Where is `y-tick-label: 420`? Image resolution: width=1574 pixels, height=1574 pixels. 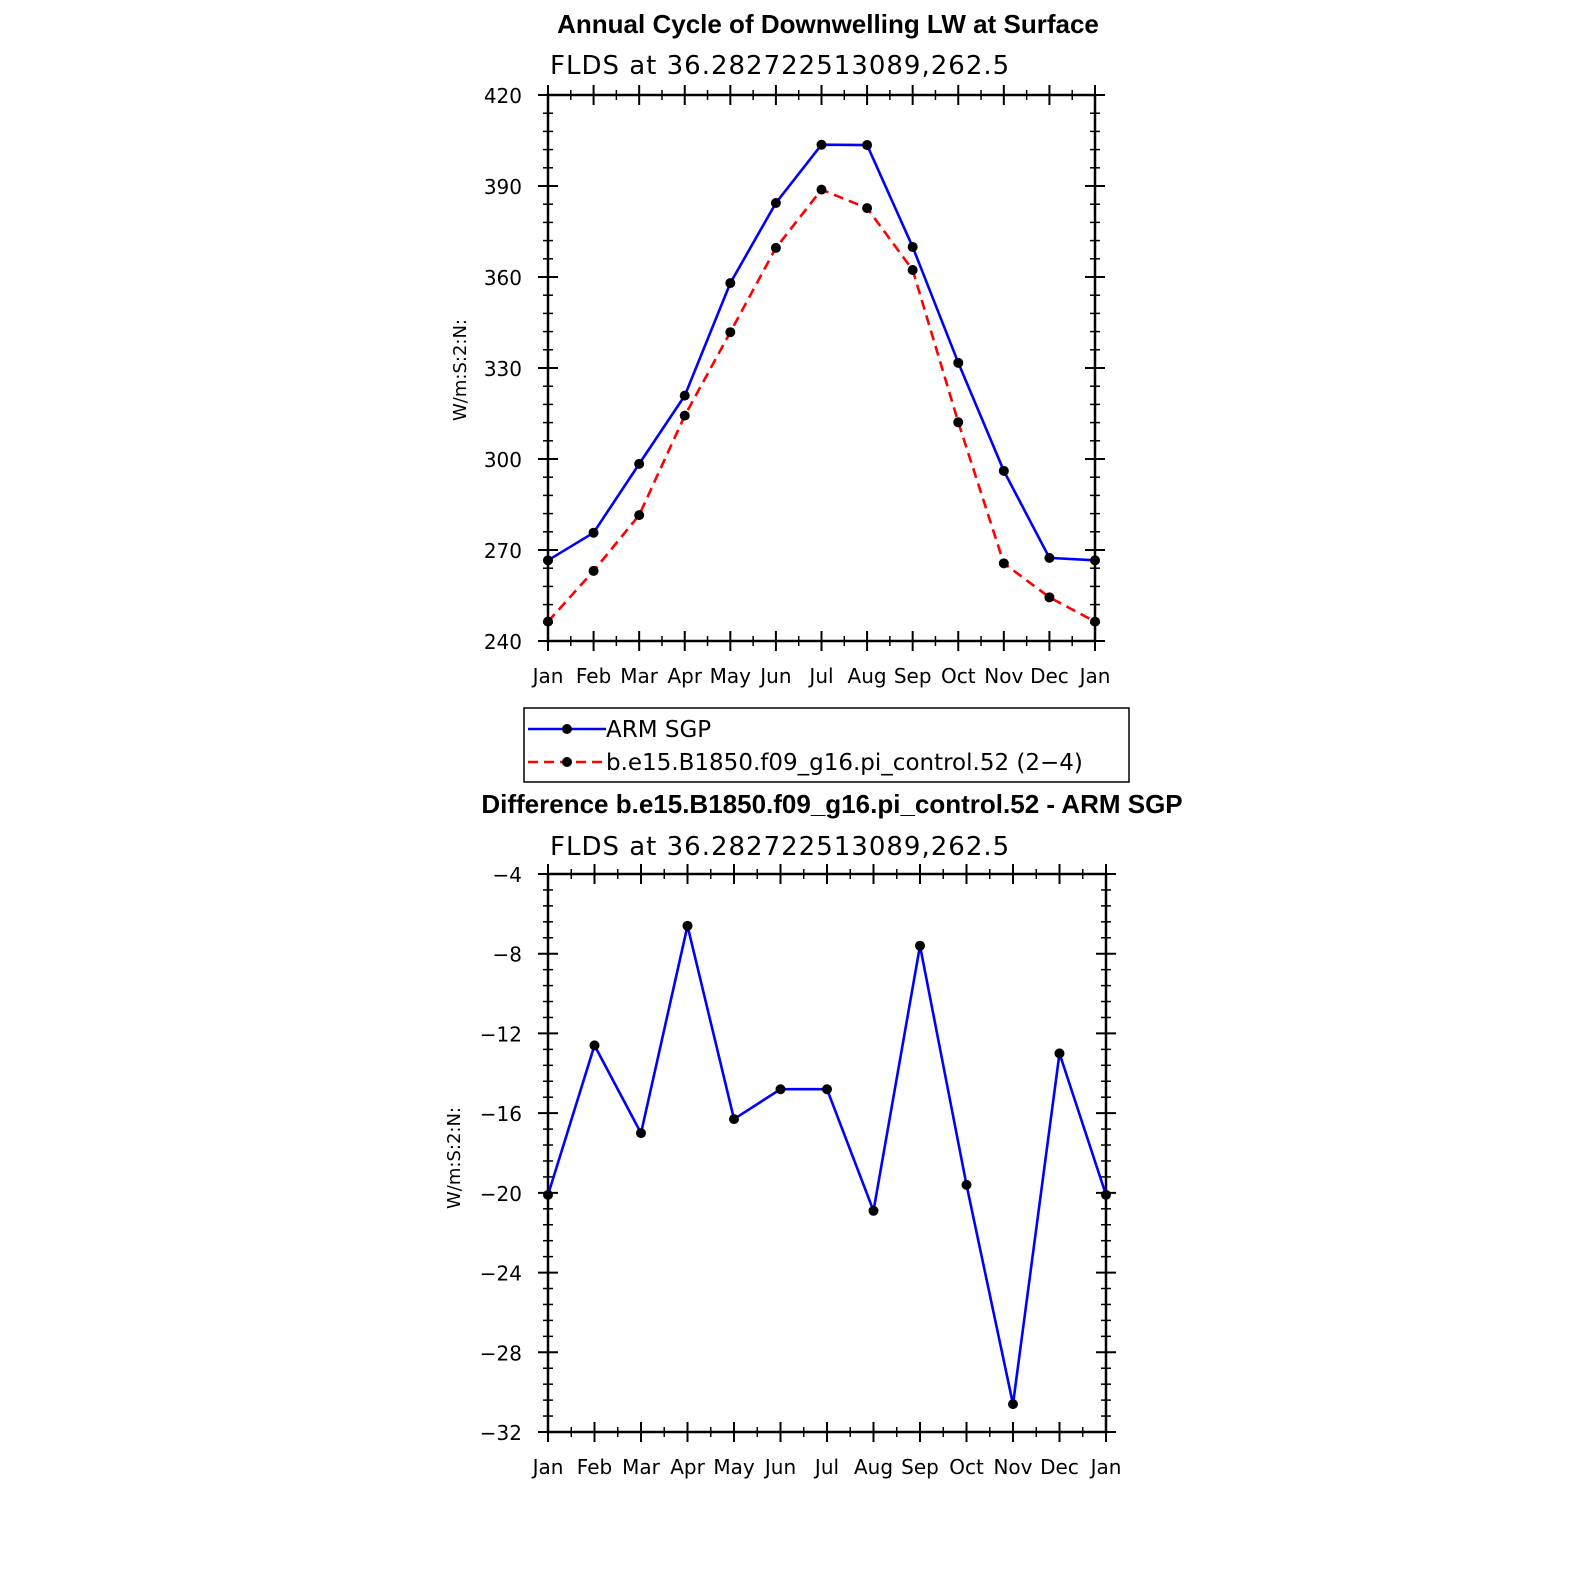
y-tick-label: 420 is located at coordinates (503, 96).